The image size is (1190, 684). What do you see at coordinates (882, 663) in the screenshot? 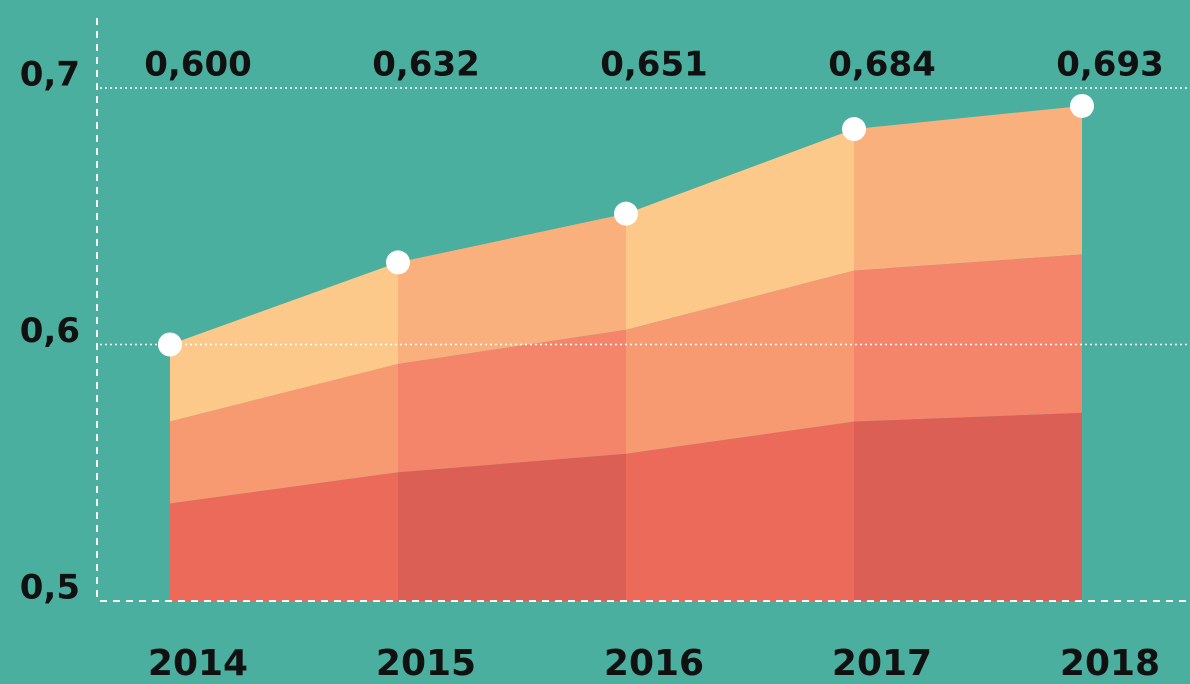
I see `x-tick-label: 2017` at bounding box center [882, 663].